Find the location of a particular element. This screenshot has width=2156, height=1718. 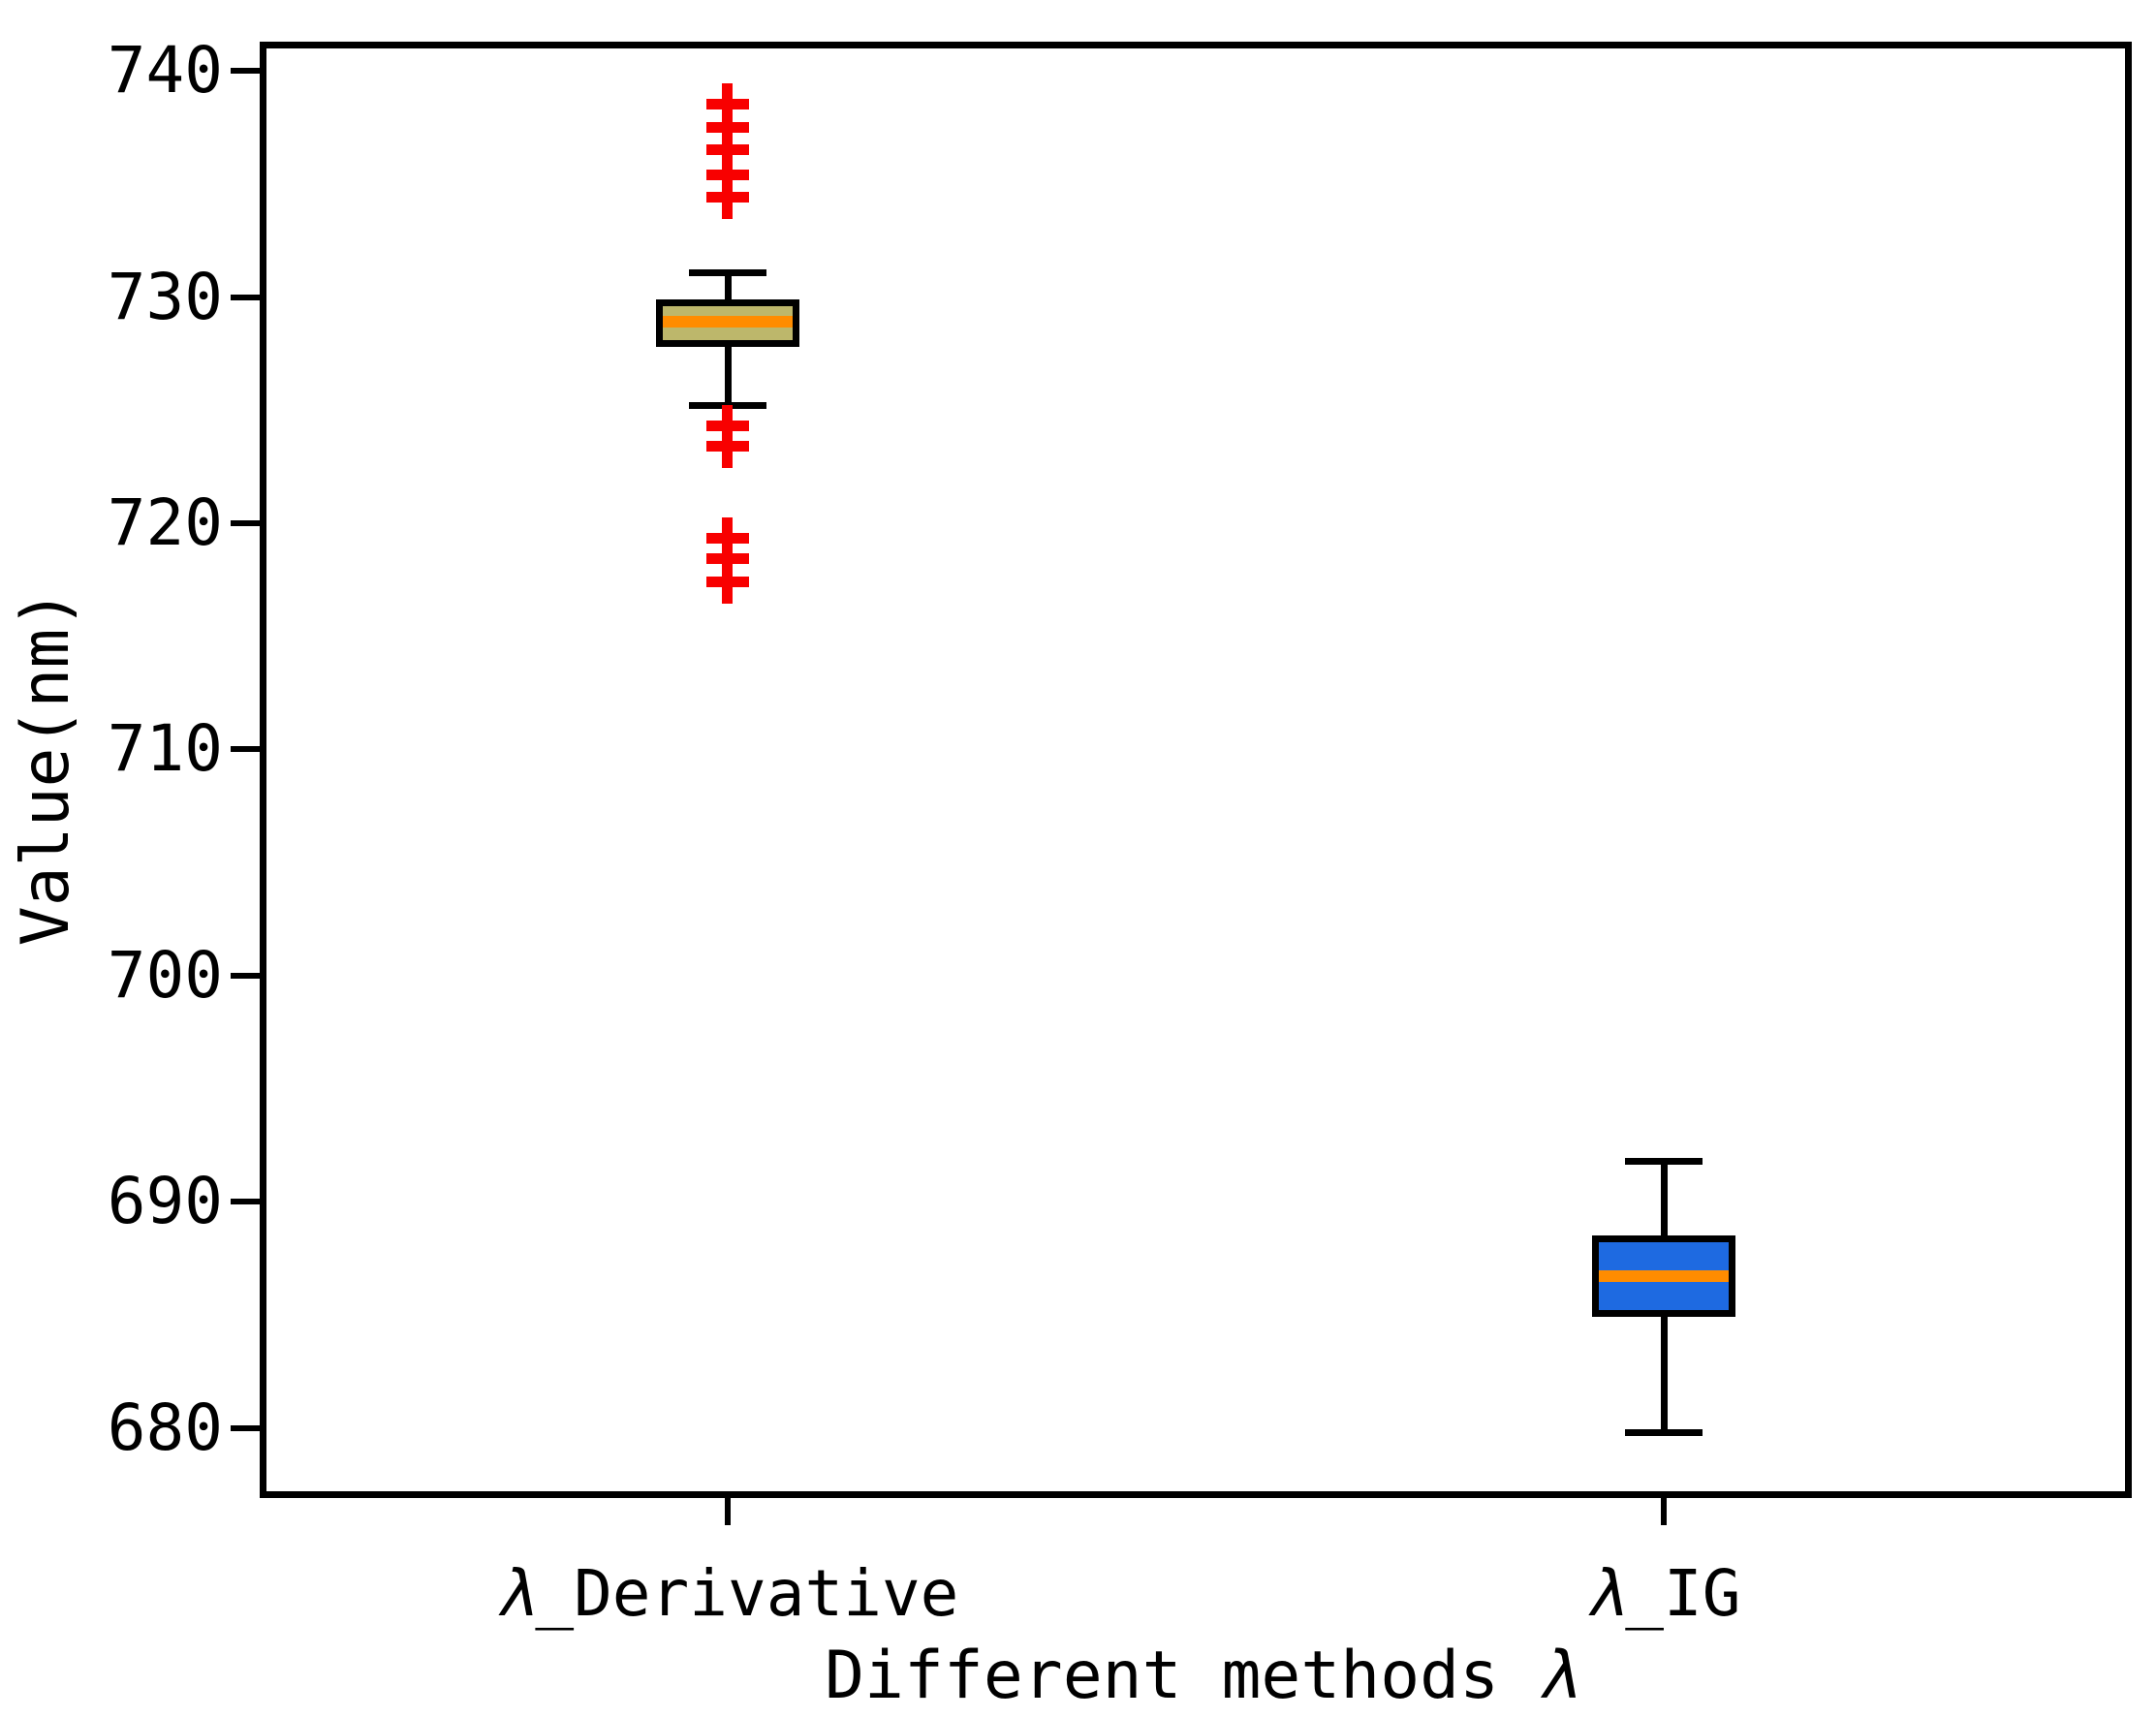

x-tick-label: λ_Derivative is located at coordinates (728, 1594).